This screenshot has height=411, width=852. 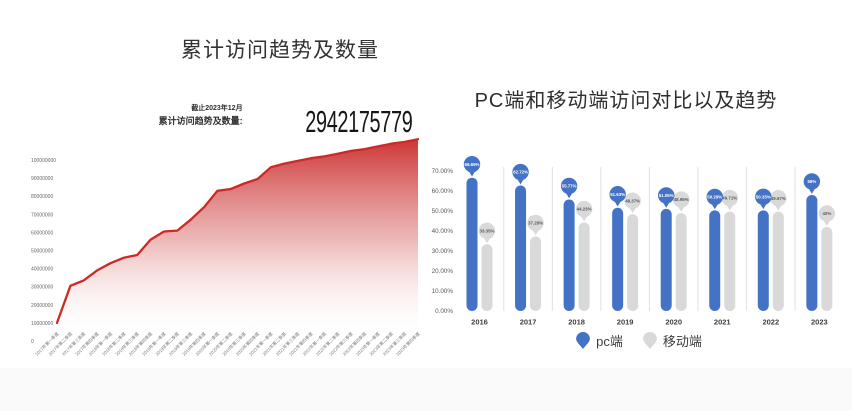 I want to click on balloon-pc-2018, so click(x=569, y=186).